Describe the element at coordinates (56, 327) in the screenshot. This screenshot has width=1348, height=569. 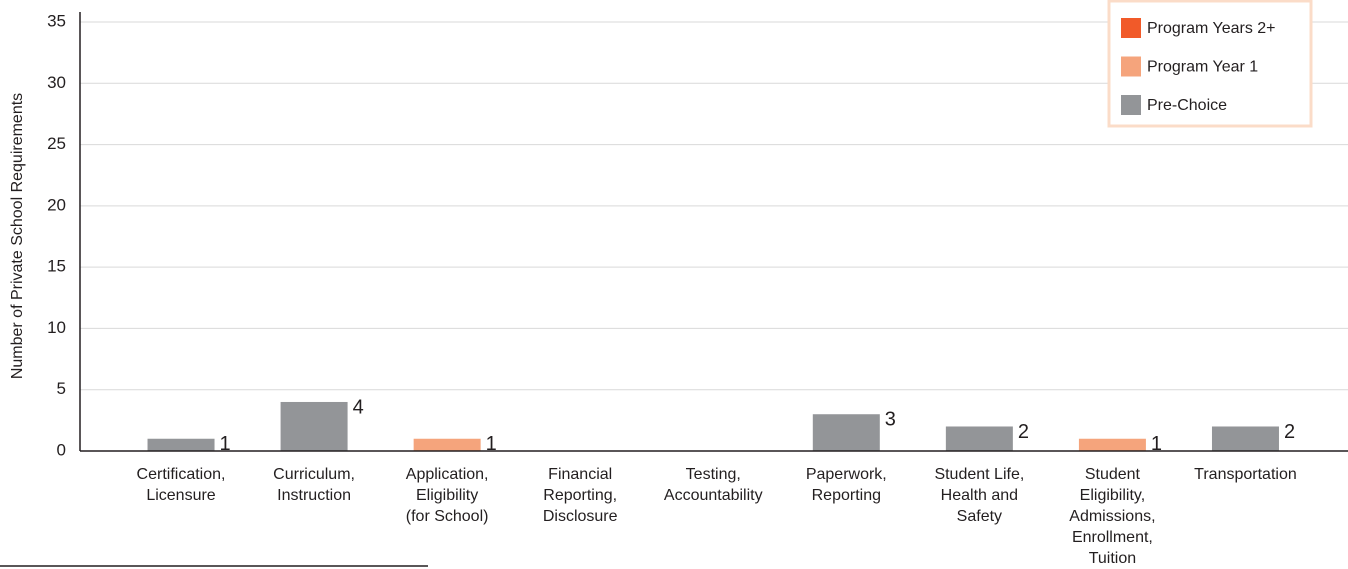
I see `y-tick-label: 10` at that location.